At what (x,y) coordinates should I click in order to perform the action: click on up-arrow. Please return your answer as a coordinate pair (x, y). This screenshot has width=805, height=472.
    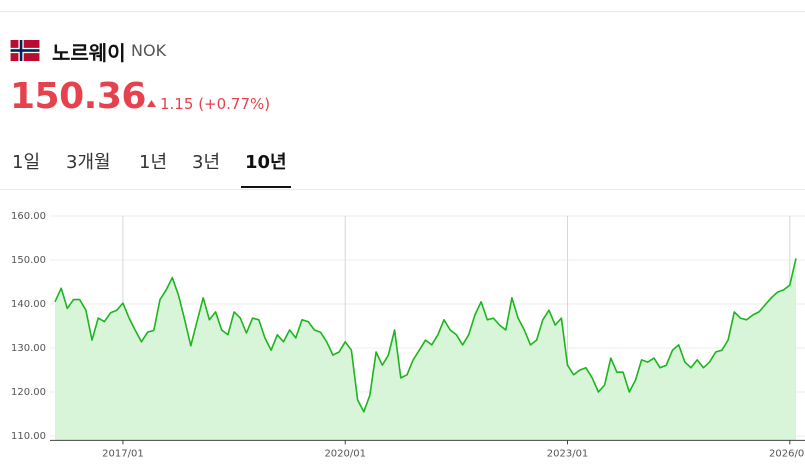
    Looking at the image, I should click on (151, 103).